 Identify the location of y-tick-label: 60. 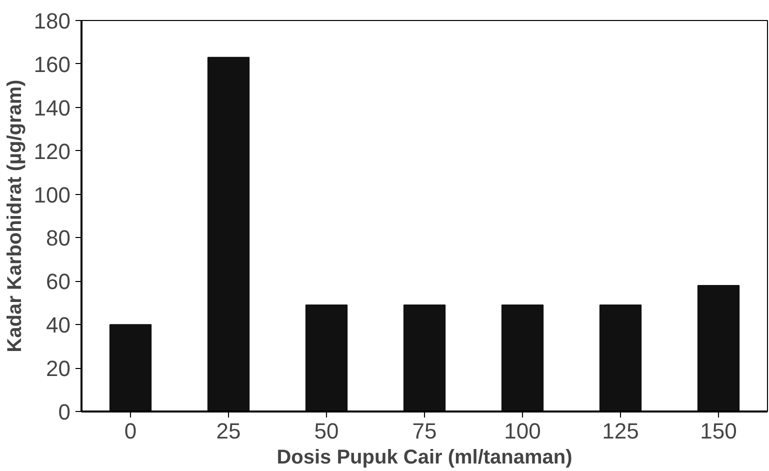
(58, 281).